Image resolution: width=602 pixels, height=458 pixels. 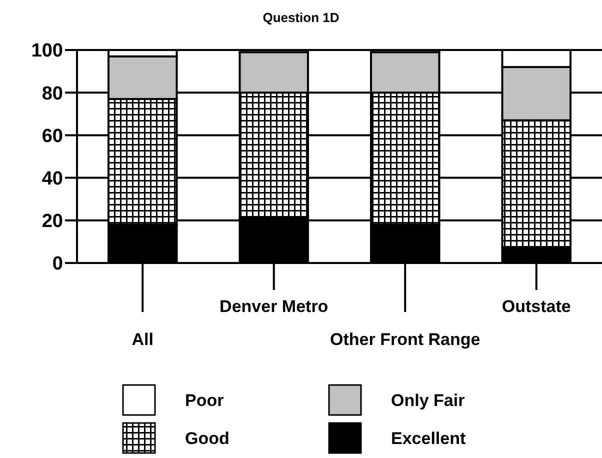 What do you see at coordinates (405, 339) in the screenshot?
I see `x-tick-label: Other Front Range` at bounding box center [405, 339].